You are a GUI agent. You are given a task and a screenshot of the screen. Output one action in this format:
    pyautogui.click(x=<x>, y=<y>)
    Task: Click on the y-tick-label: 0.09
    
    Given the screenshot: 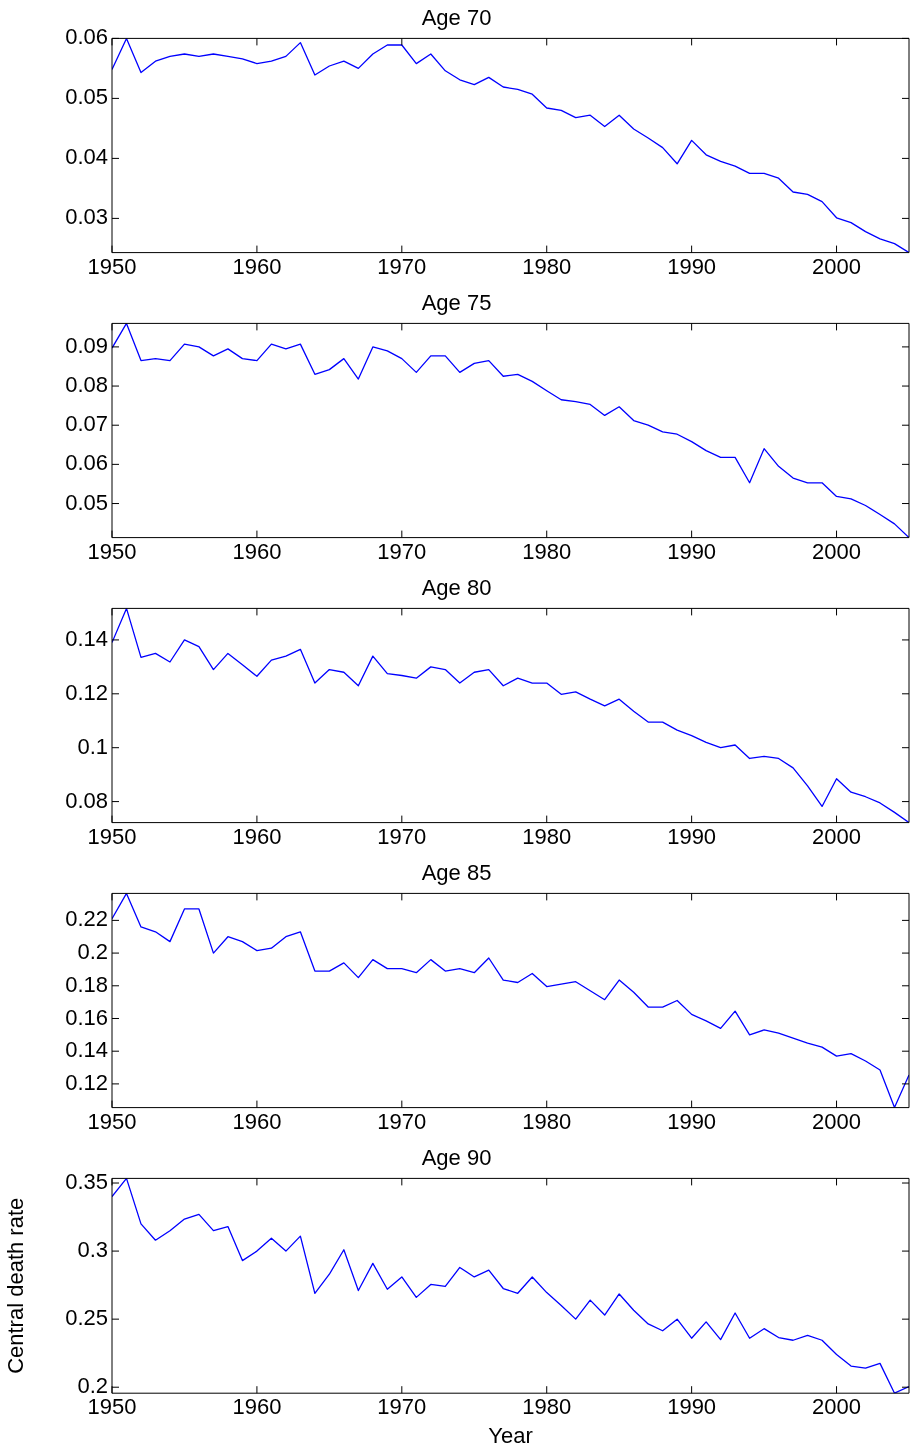 What is the action you would take?
    pyautogui.click(x=86, y=345)
    